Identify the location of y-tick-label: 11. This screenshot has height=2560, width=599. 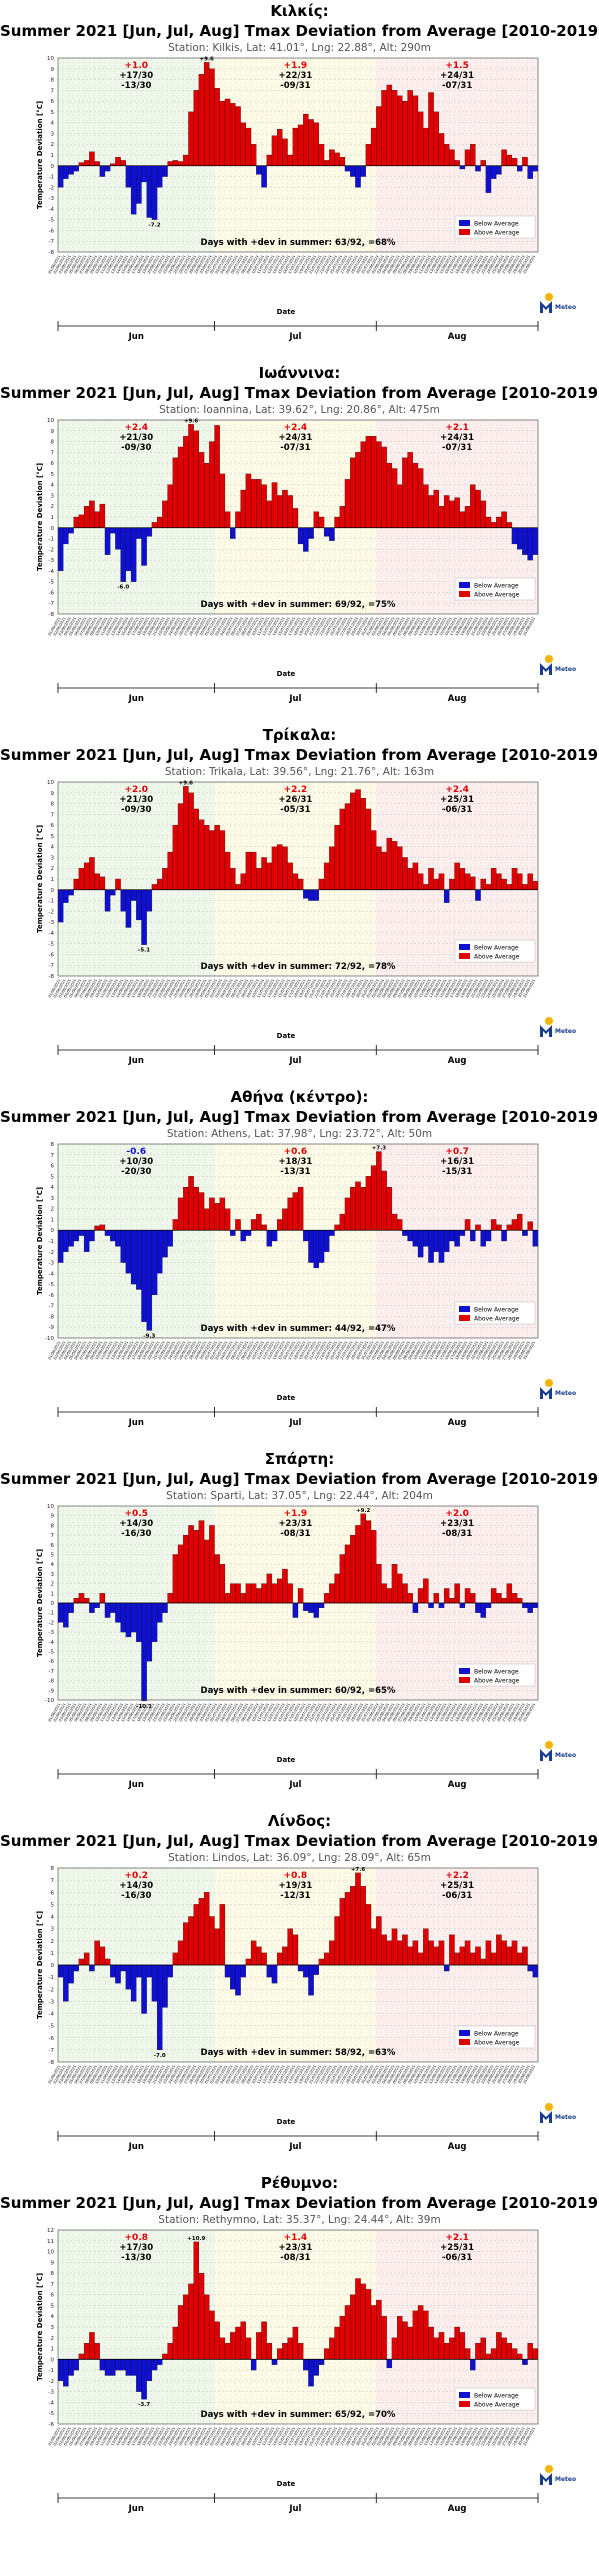
(50, 2242).